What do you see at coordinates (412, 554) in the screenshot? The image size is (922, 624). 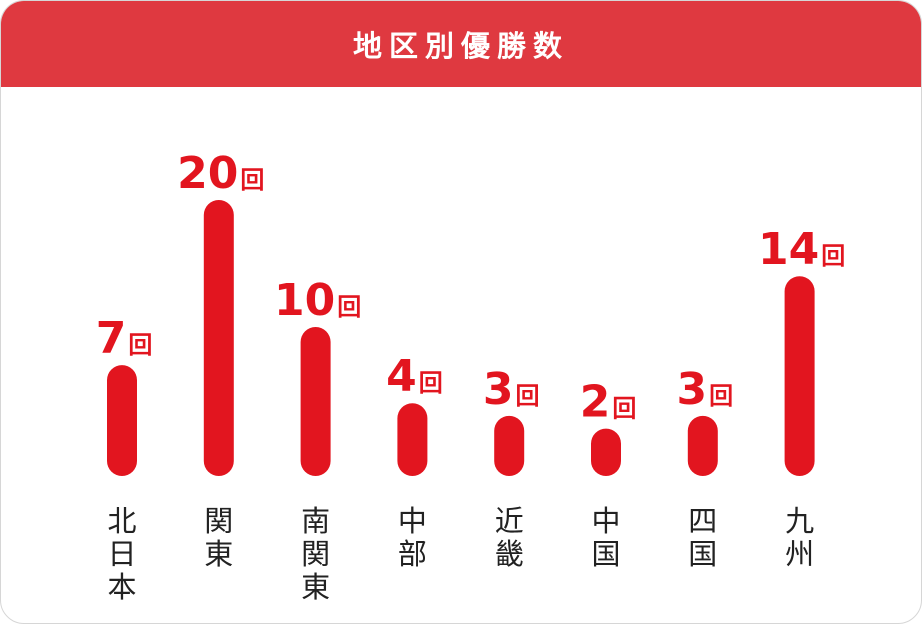 I see `category-char: 部` at bounding box center [412, 554].